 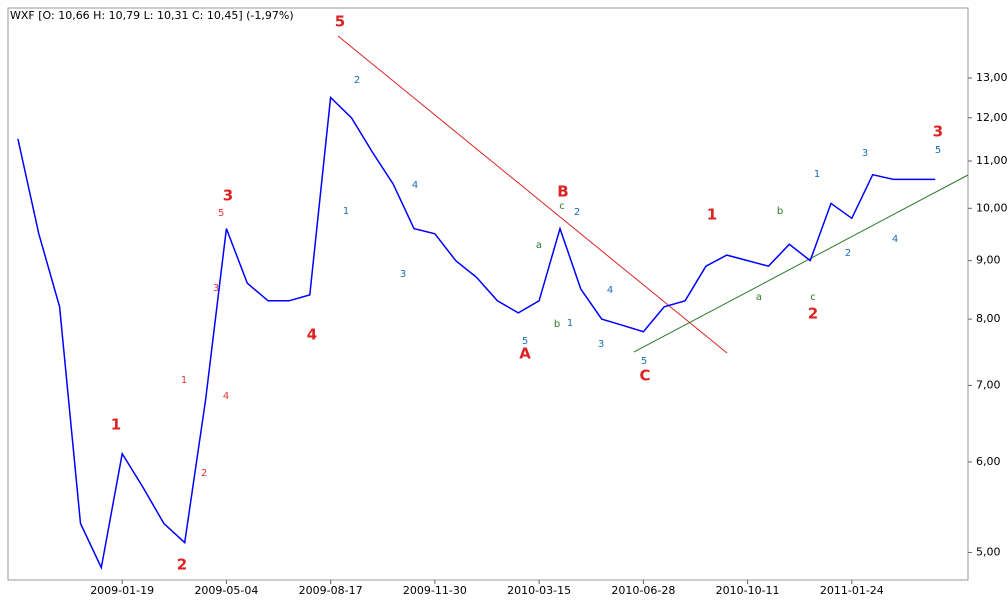 I want to click on y-tick-label: 6,00, so click(x=988, y=461).